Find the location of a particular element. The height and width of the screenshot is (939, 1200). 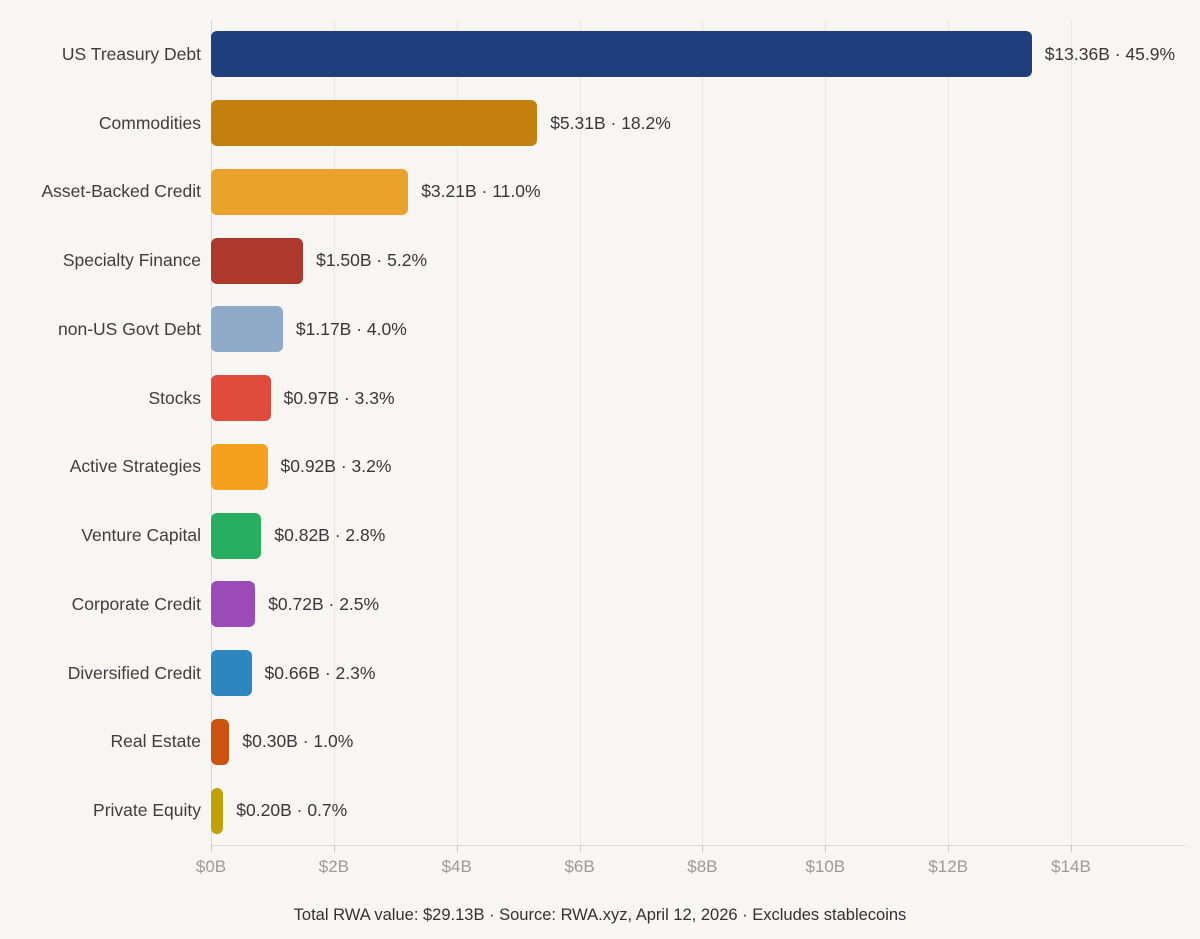

bar-row: non-US Govt Debt $1.17B · 4.0% is located at coordinates (600, 329).